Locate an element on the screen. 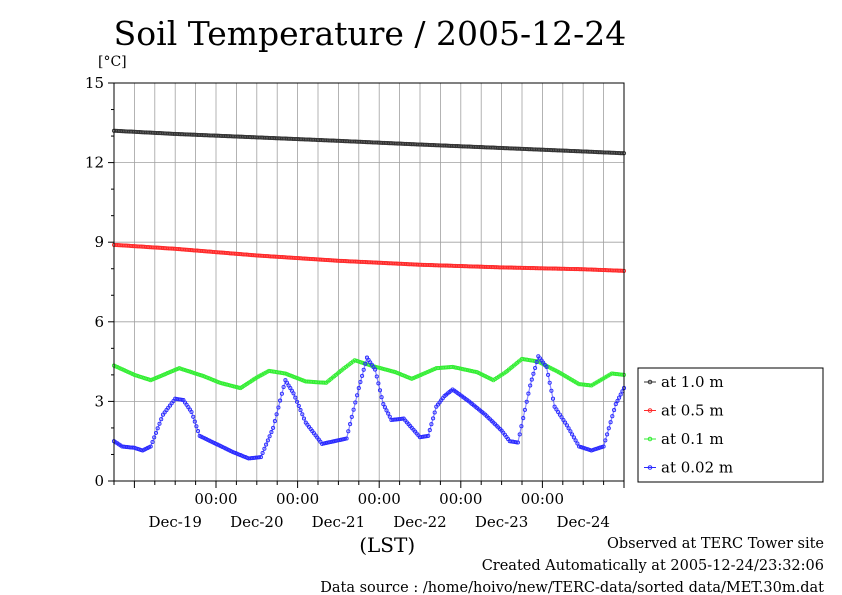 The height and width of the screenshot is (595, 842). y-tick-label: 12 is located at coordinates (94, 163).